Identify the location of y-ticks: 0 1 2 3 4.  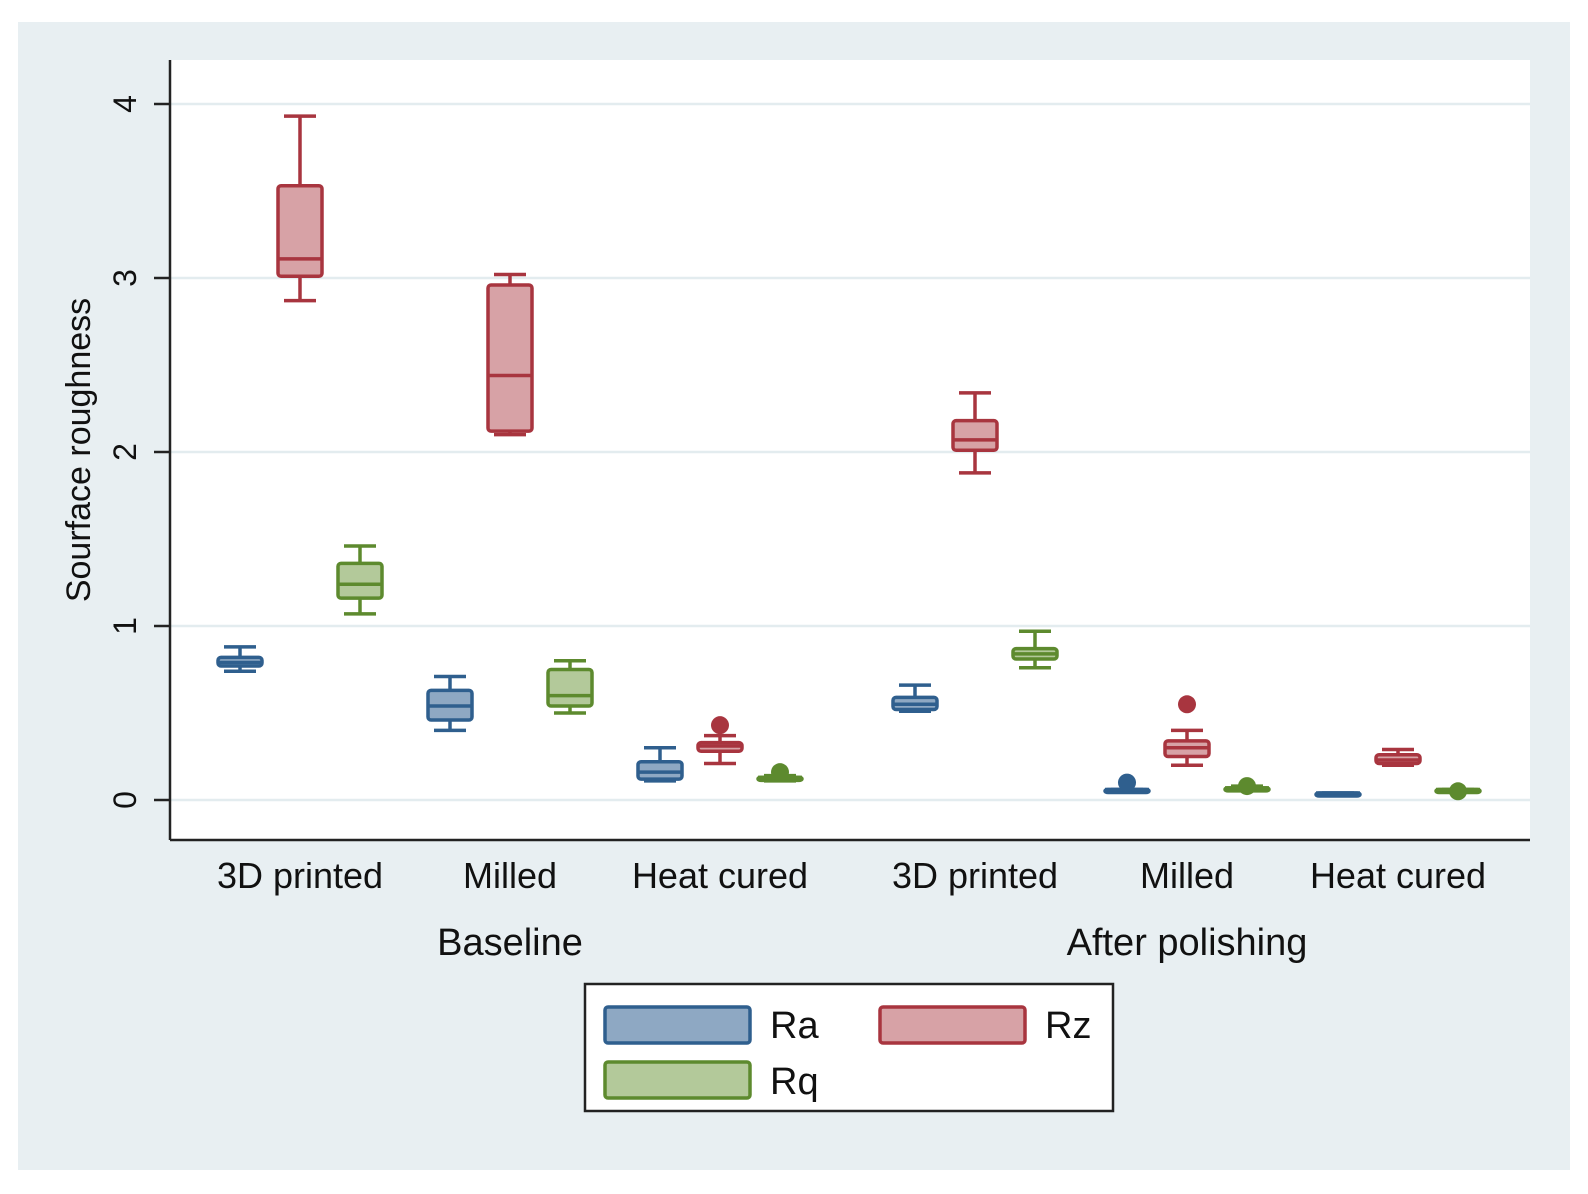
(138, 452).